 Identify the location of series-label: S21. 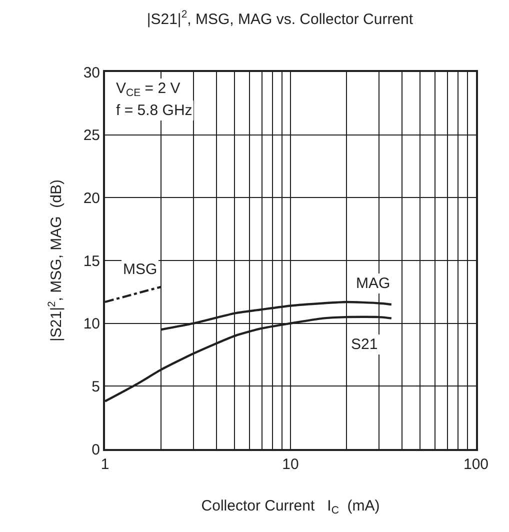
(364, 344).